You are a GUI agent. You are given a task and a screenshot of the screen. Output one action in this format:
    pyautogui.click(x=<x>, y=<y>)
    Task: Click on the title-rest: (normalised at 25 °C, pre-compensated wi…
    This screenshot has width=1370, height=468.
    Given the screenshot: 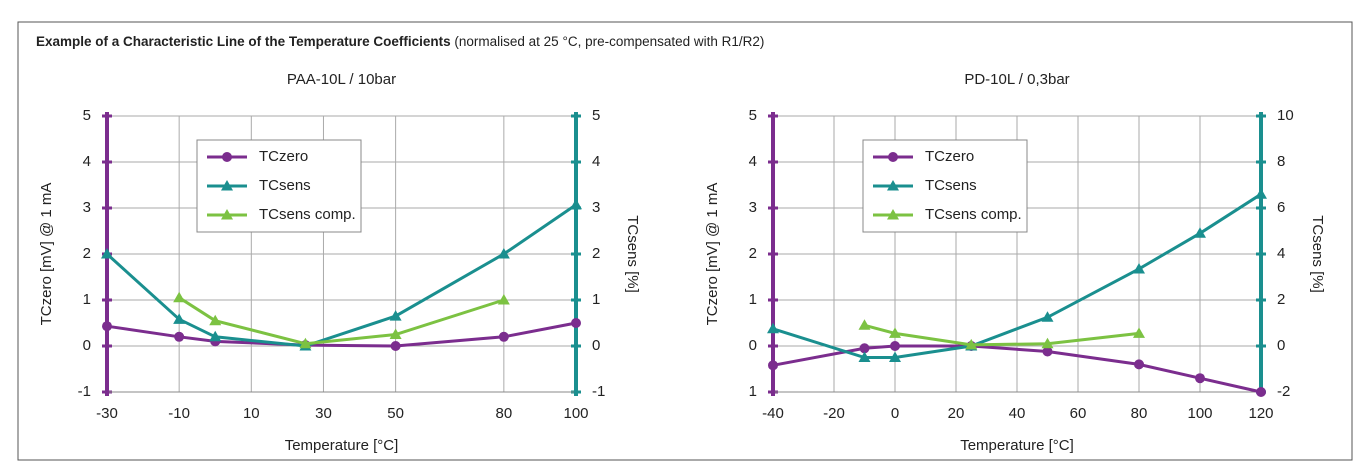 What is the action you would take?
    pyautogui.click(x=609, y=41)
    